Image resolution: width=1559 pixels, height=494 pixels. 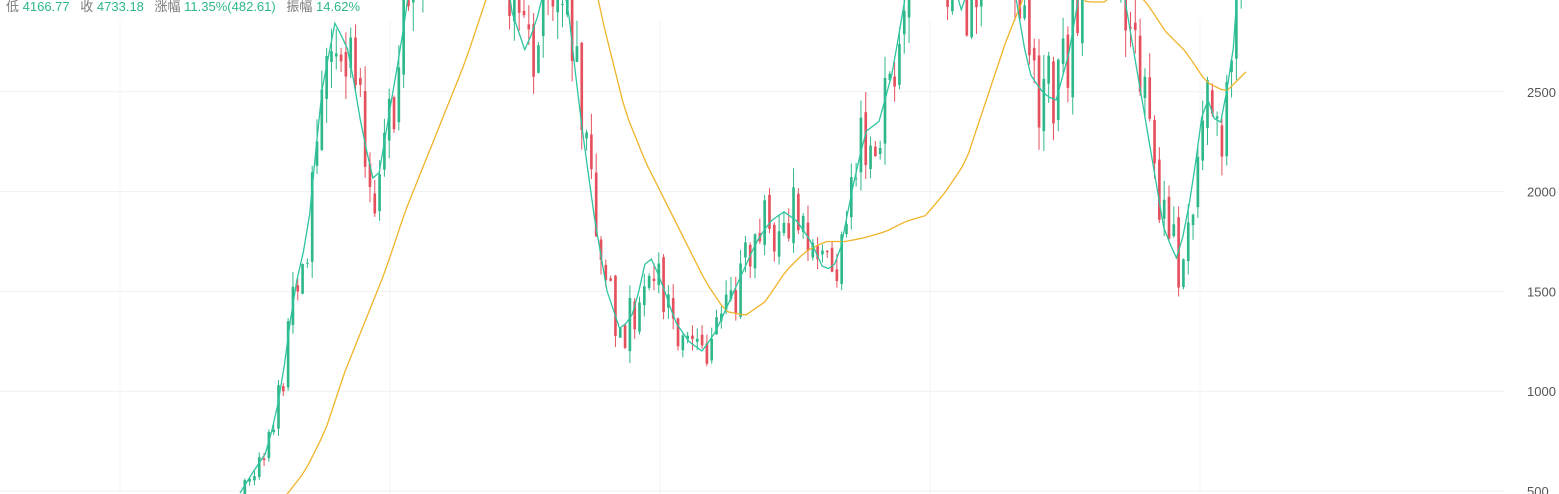 I want to click on y-tick-label: 2000, so click(x=1541, y=192).